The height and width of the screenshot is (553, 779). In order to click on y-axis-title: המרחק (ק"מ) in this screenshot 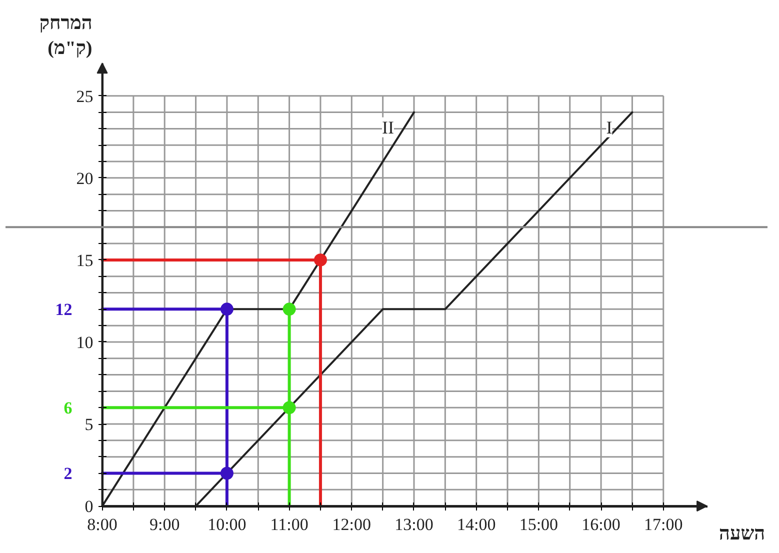, I will do `click(65, 36)`.